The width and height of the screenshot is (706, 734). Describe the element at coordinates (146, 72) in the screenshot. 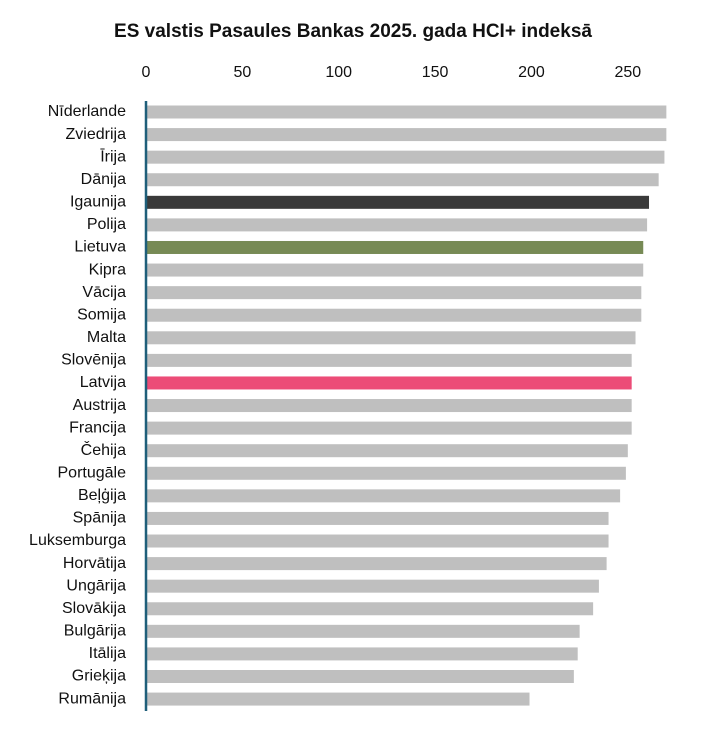

I see `x-tick-label: 0` at that location.